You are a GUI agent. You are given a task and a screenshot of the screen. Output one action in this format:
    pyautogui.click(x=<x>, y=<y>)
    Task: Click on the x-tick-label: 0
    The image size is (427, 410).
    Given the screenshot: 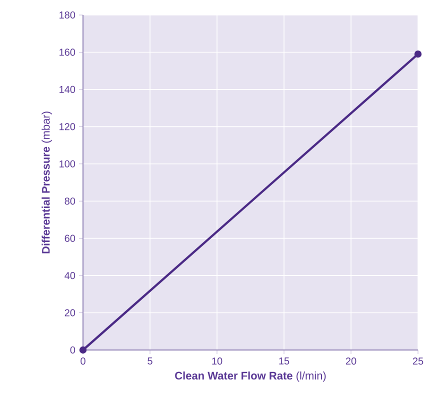 What is the action you would take?
    pyautogui.click(x=83, y=361)
    